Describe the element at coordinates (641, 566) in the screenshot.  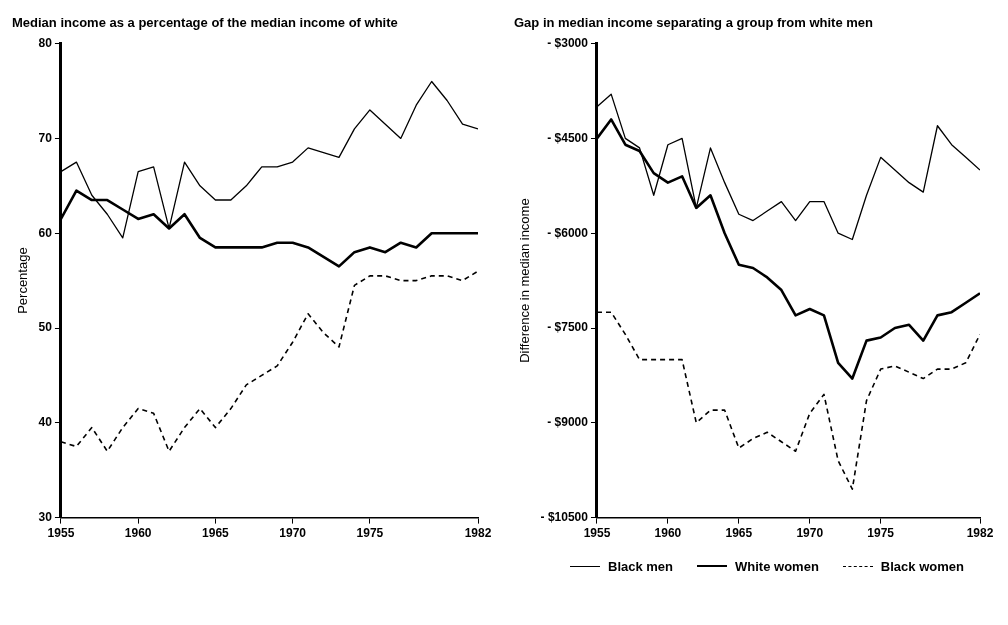
I see `legend-label: Black men` at that location.